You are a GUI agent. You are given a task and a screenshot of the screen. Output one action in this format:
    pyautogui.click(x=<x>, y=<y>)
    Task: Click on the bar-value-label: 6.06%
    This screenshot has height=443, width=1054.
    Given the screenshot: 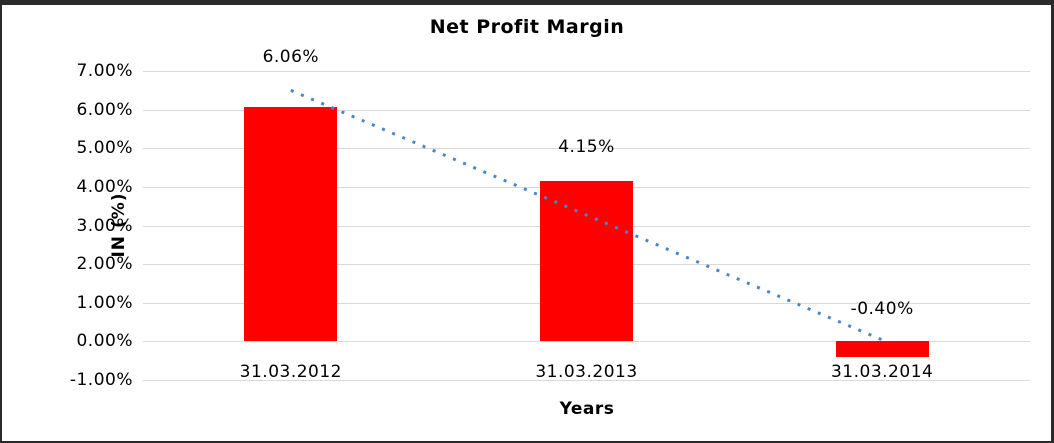 What is the action you would take?
    pyautogui.click(x=291, y=57)
    